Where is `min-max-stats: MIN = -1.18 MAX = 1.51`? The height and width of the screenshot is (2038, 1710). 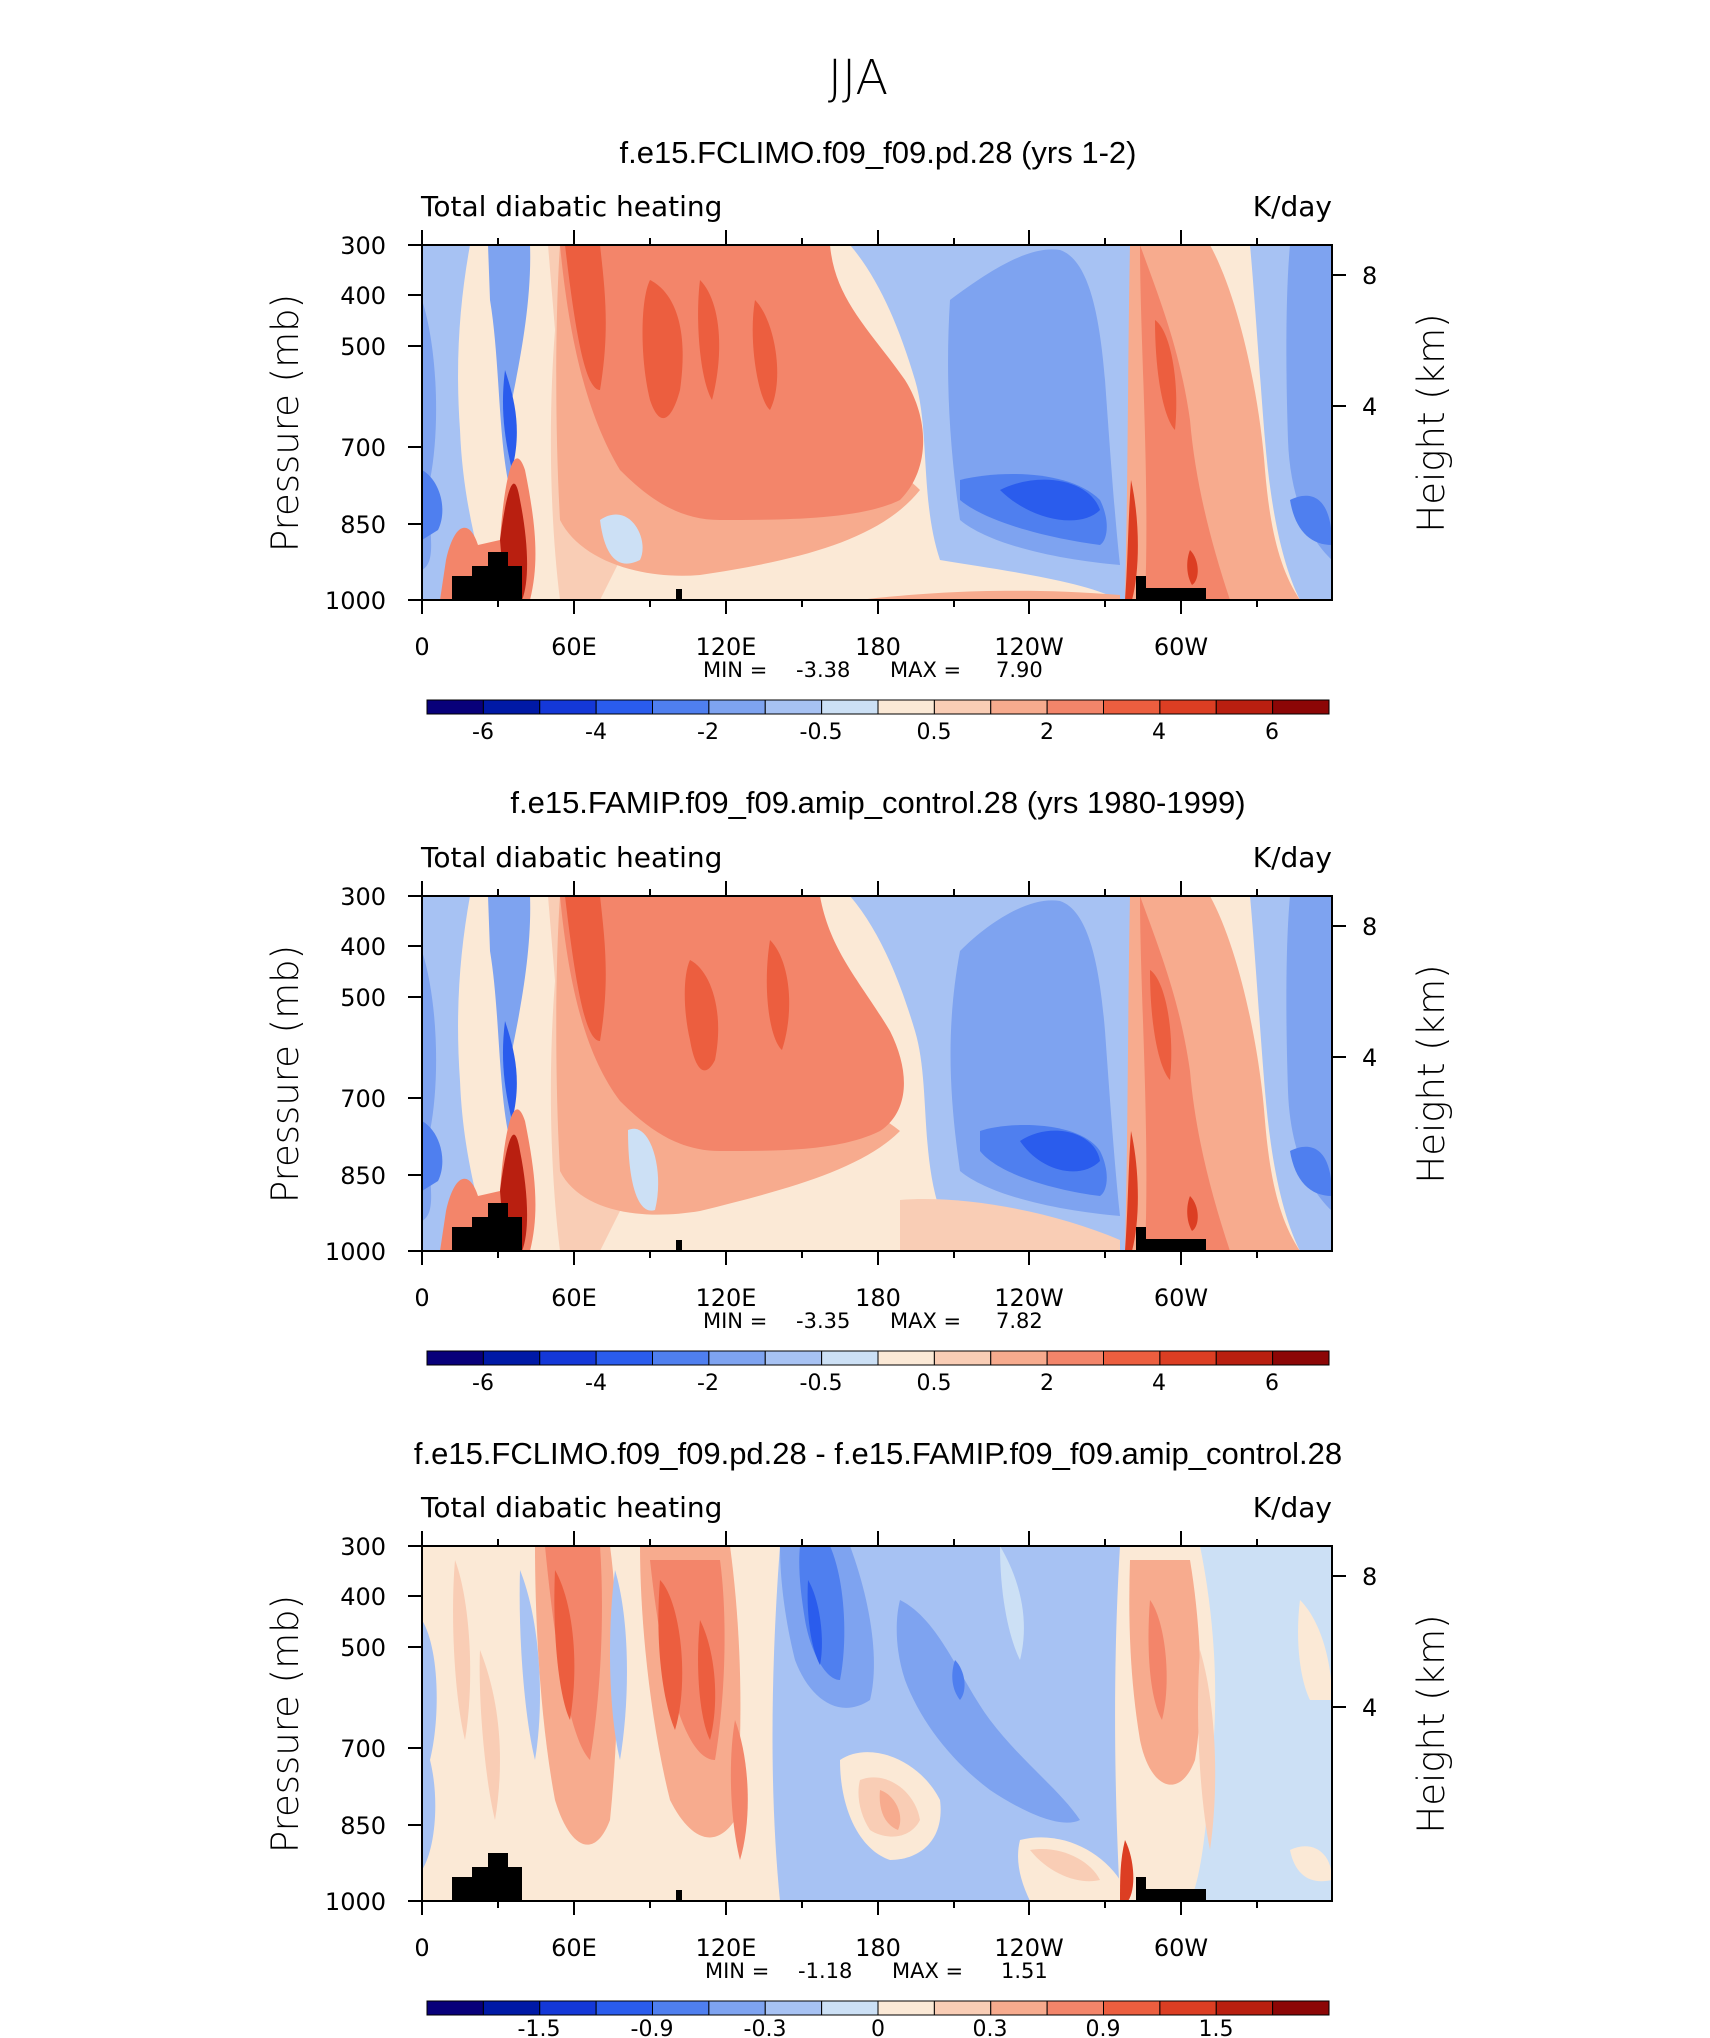 min-max-stats: MIN = -1.18 MAX = 1.51 is located at coordinates (876, 1971).